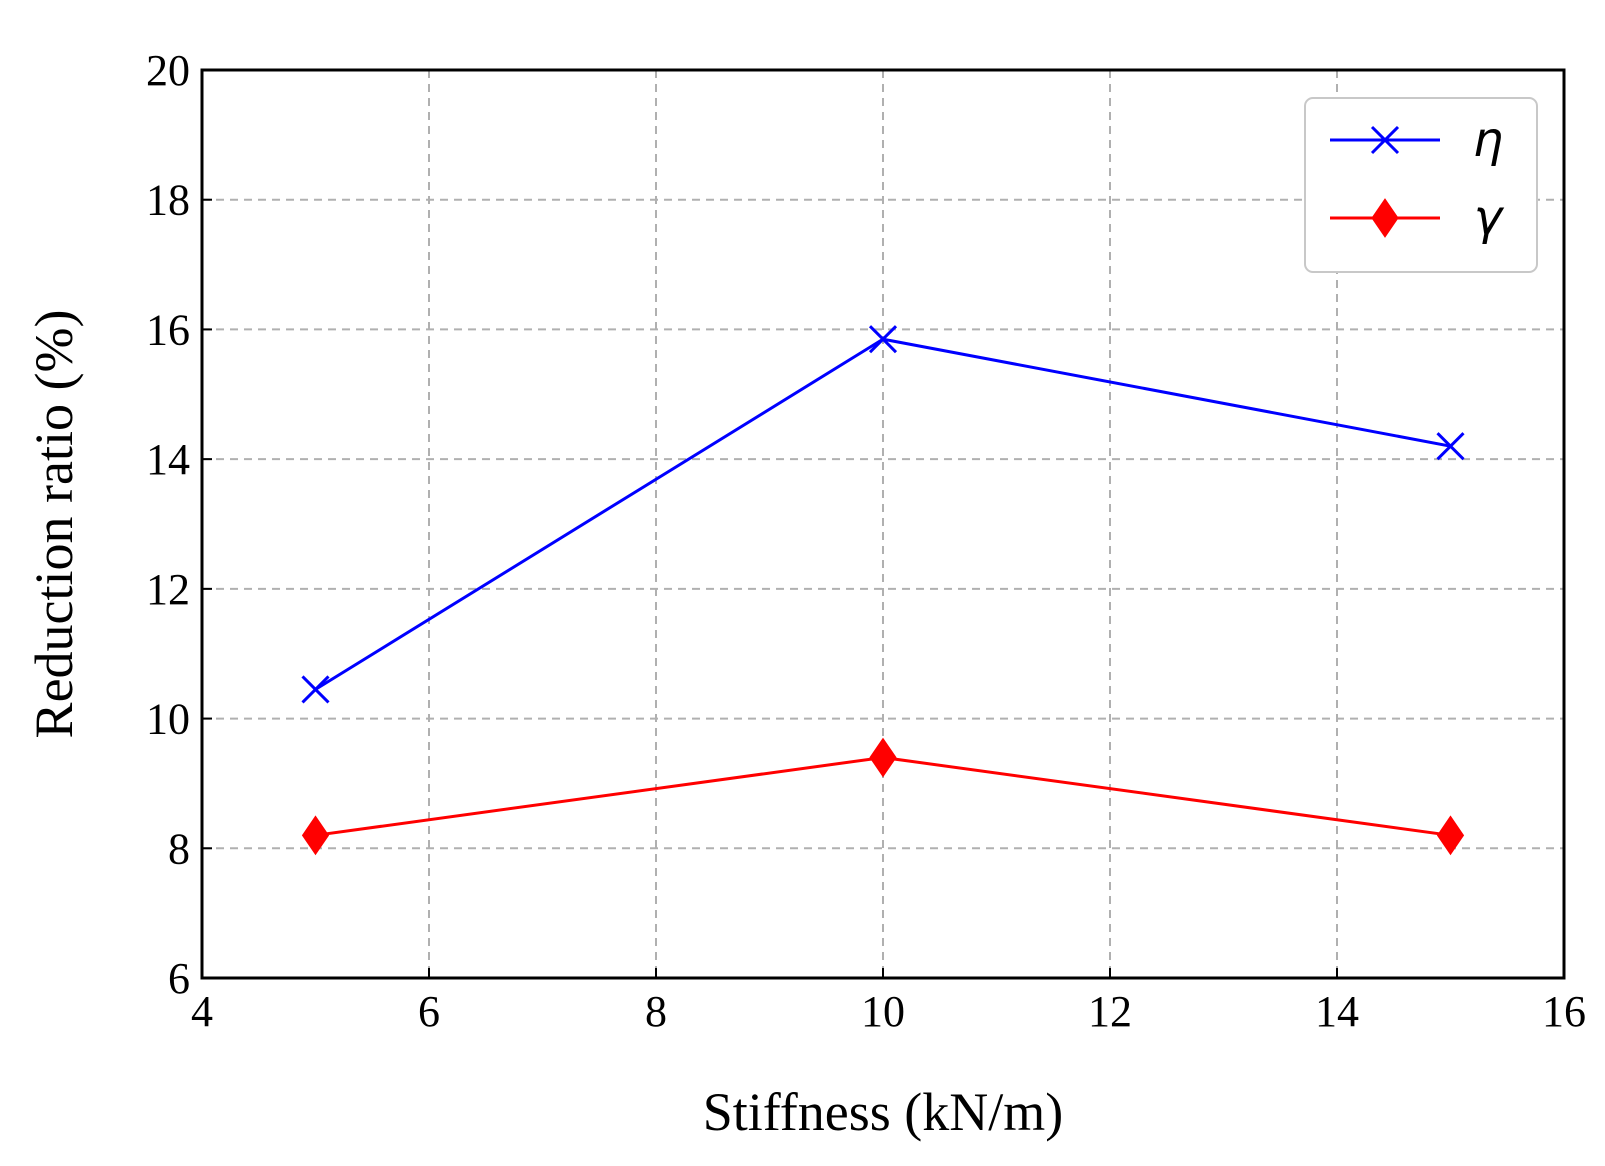  Describe the element at coordinates (656, 1011) in the screenshot. I see `x-tick-label: 8` at that location.